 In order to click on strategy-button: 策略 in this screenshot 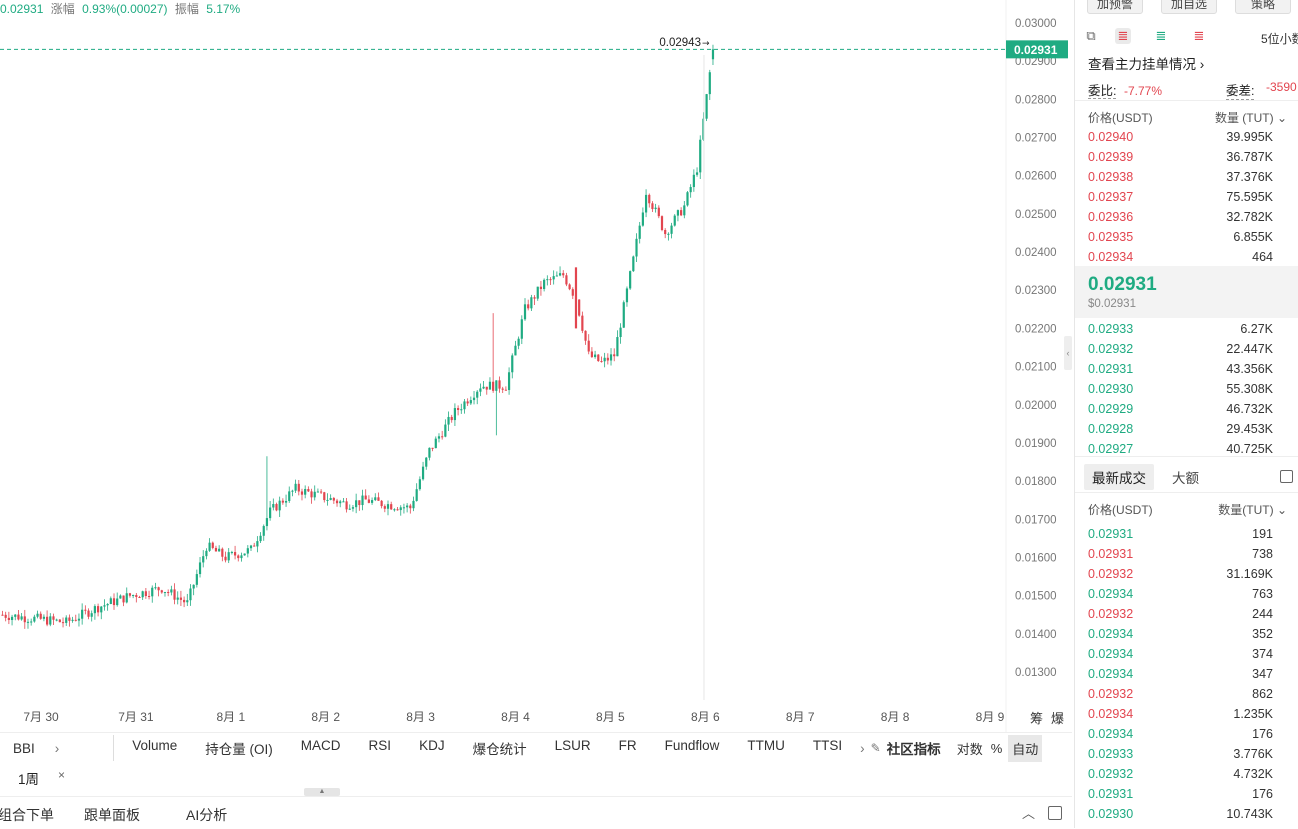, I will do `click(1263, 7)`.